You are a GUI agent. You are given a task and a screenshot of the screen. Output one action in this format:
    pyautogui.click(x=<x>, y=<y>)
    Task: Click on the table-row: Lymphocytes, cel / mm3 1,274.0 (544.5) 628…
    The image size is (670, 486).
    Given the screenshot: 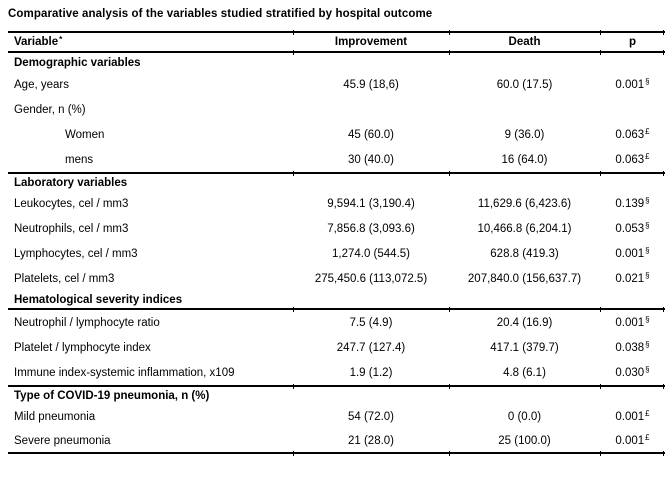 What is the action you would take?
    pyautogui.click(x=336, y=253)
    